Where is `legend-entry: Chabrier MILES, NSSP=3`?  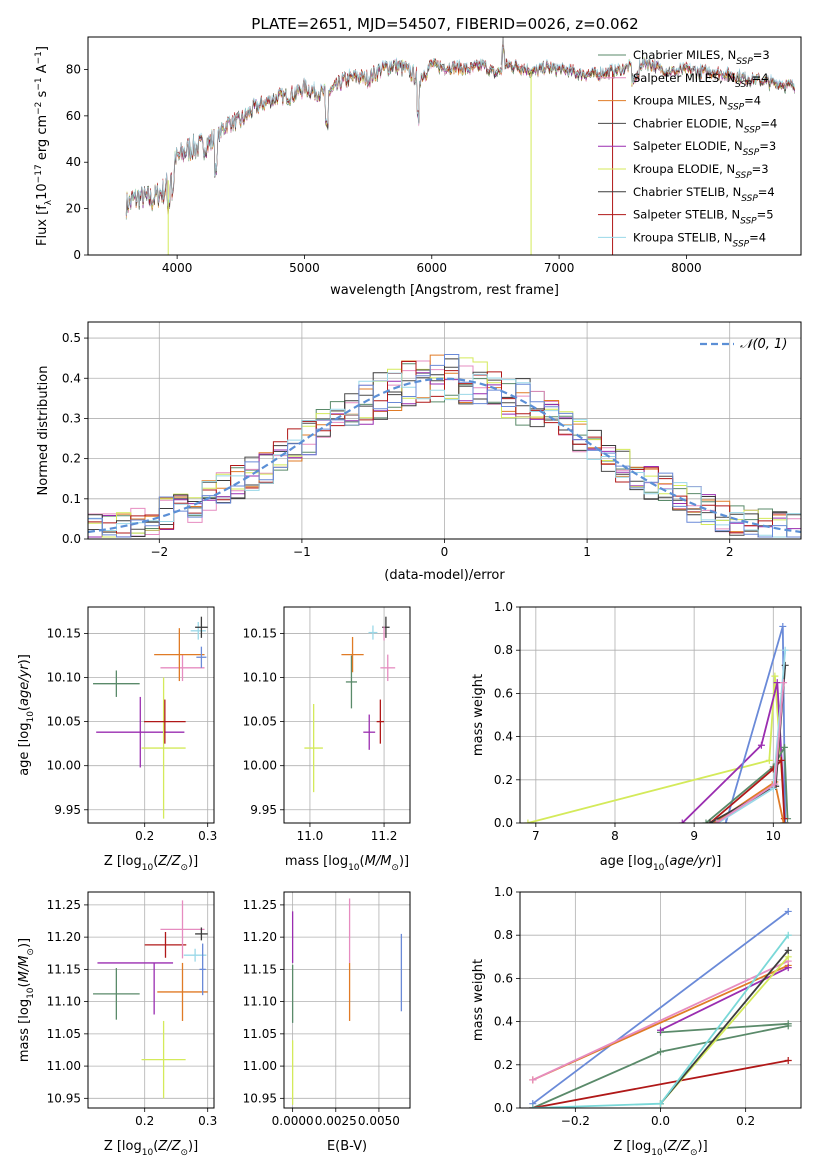 legend-entry: Chabrier MILES, NSSP=3 is located at coordinates (701, 57).